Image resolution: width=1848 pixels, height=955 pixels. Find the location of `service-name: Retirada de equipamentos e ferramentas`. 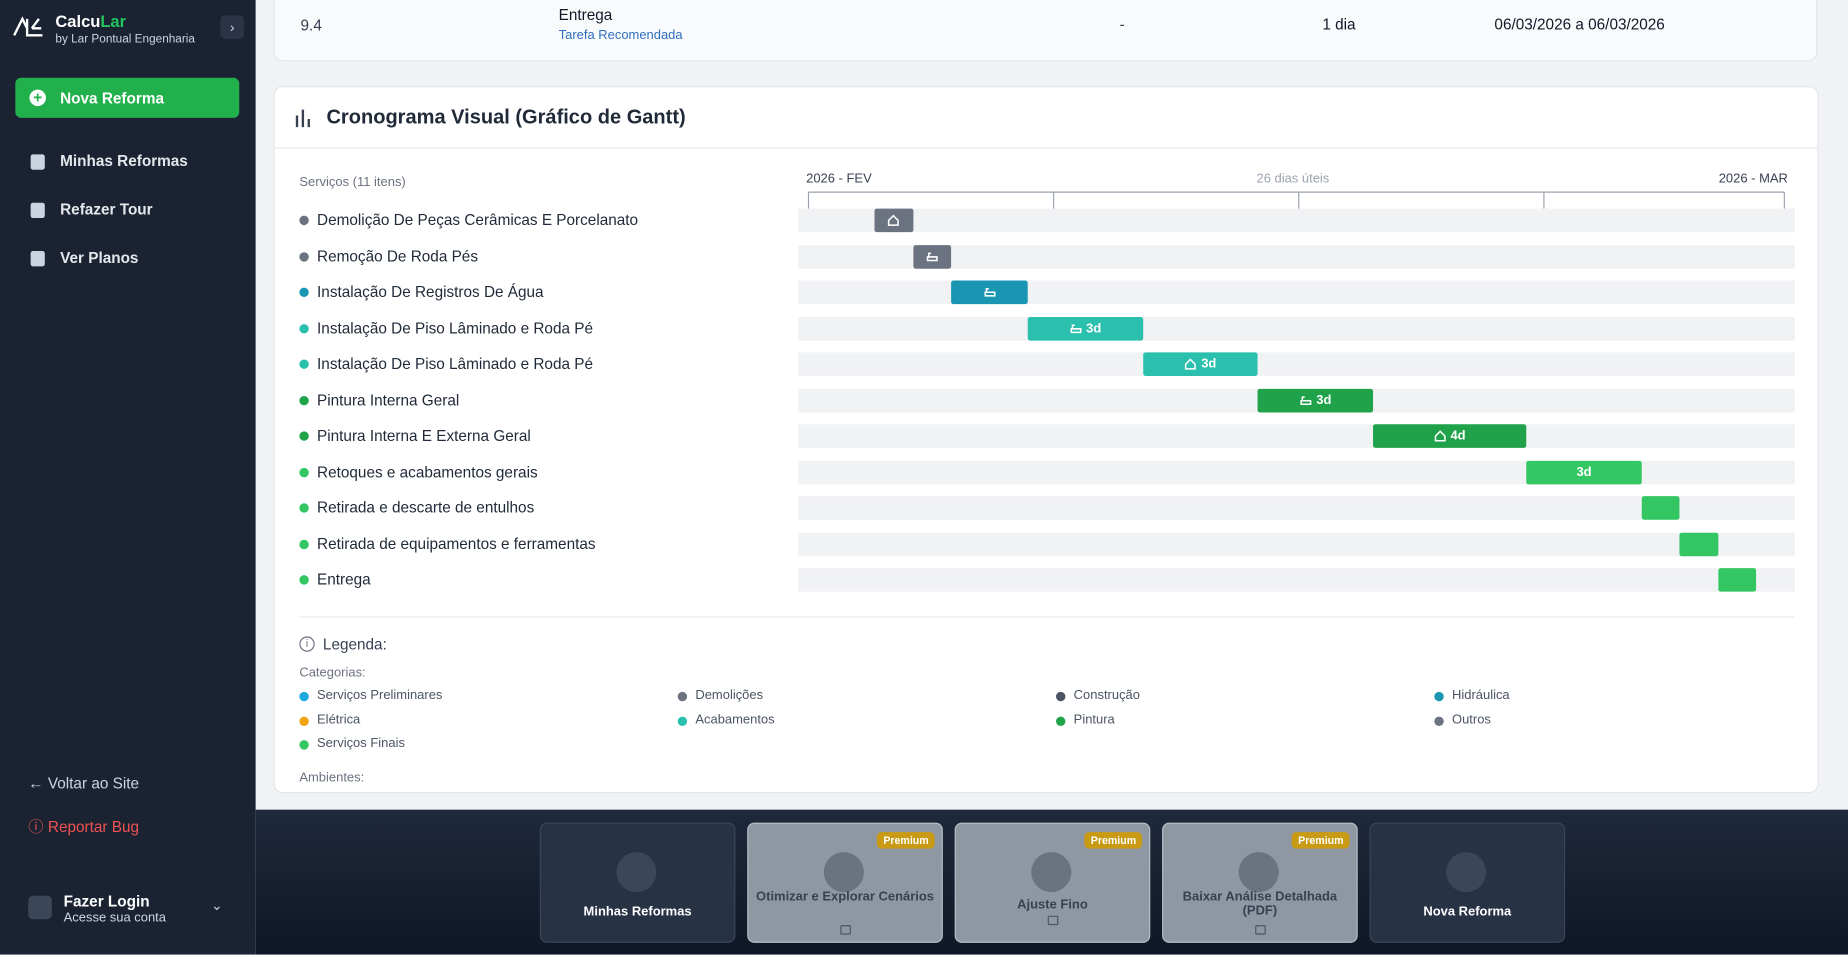

service-name: Retirada de equipamentos e ferramentas is located at coordinates (456, 543).